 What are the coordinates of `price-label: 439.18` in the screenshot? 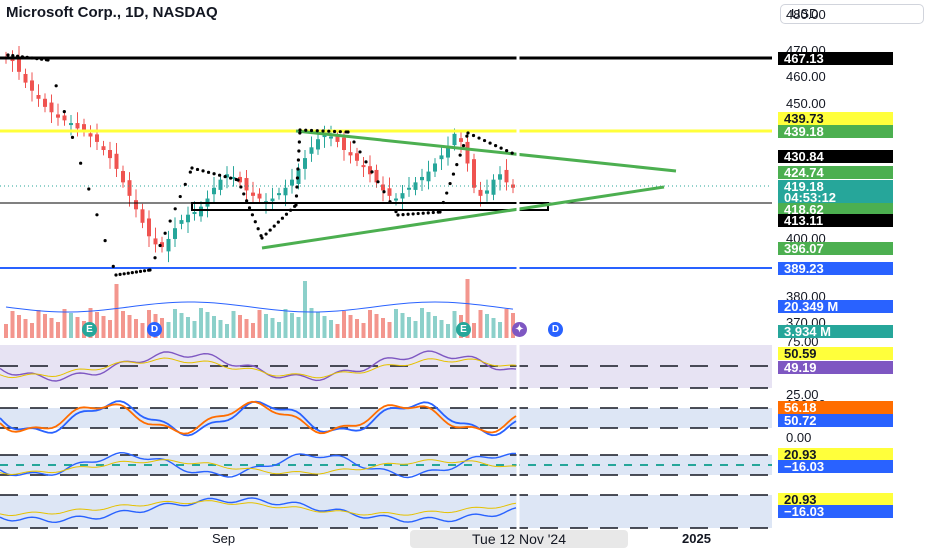 It's located at (835, 131).